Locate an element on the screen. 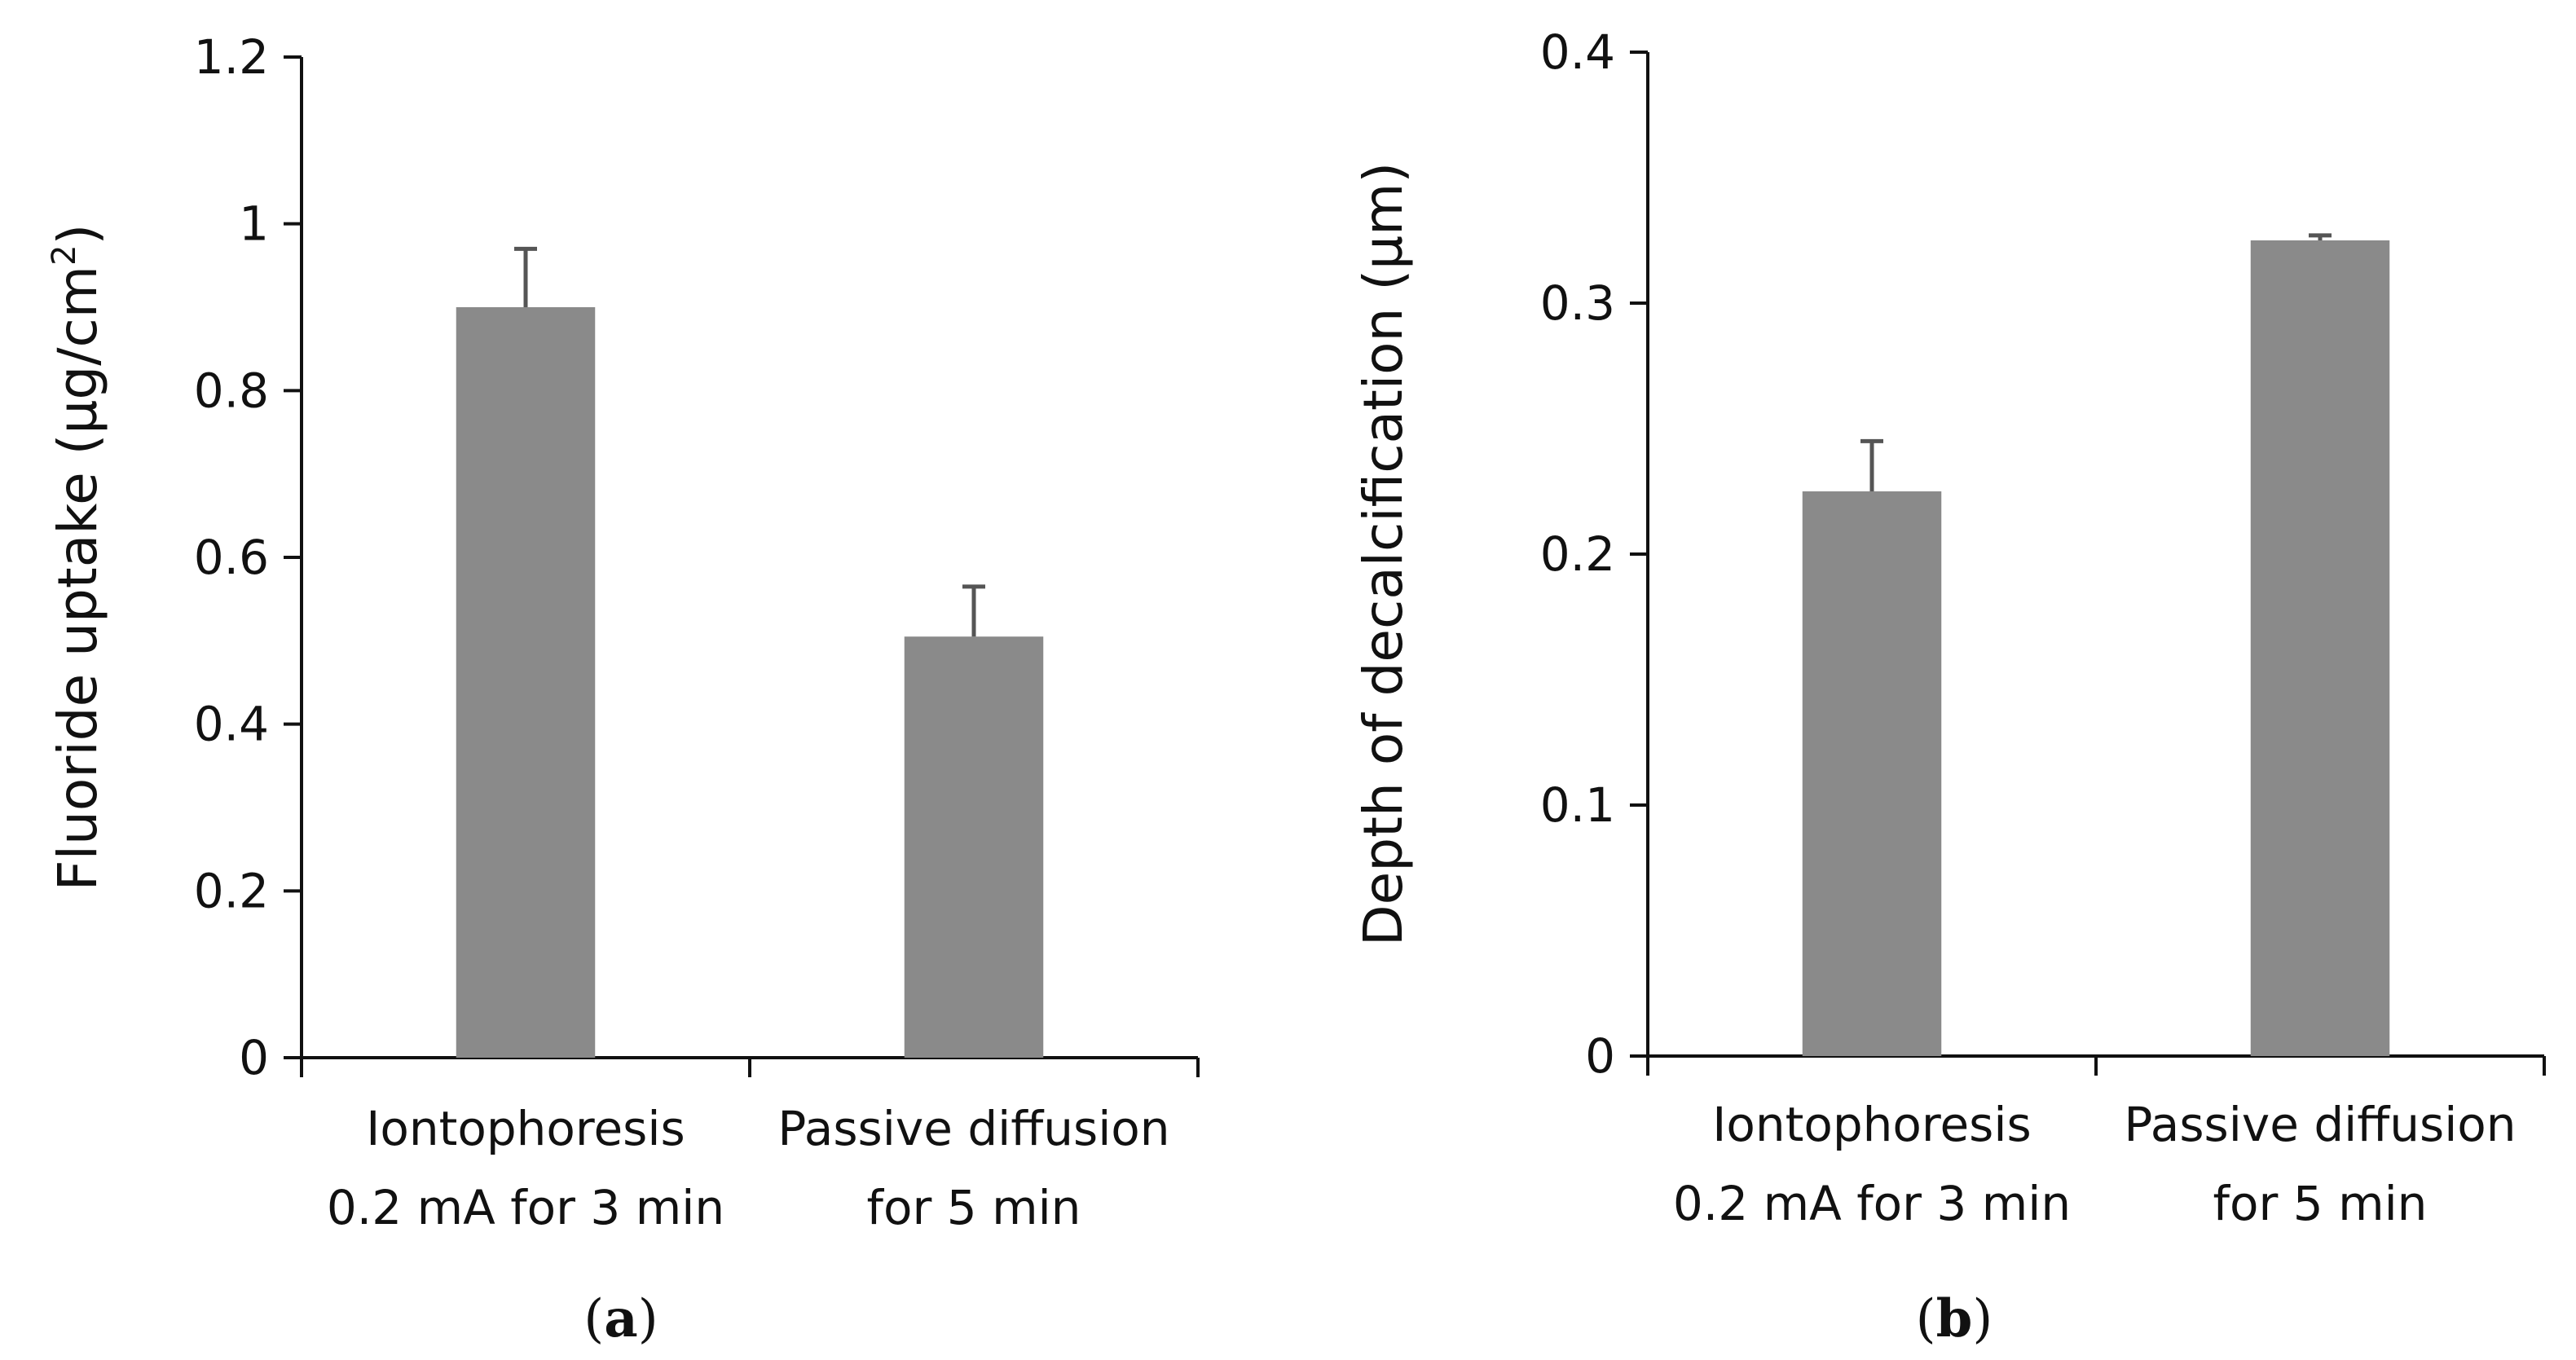 The width and height of the screenshot is (2576, 1360). y-tick-label: 0.1 is located at coordinates (1577, 805).